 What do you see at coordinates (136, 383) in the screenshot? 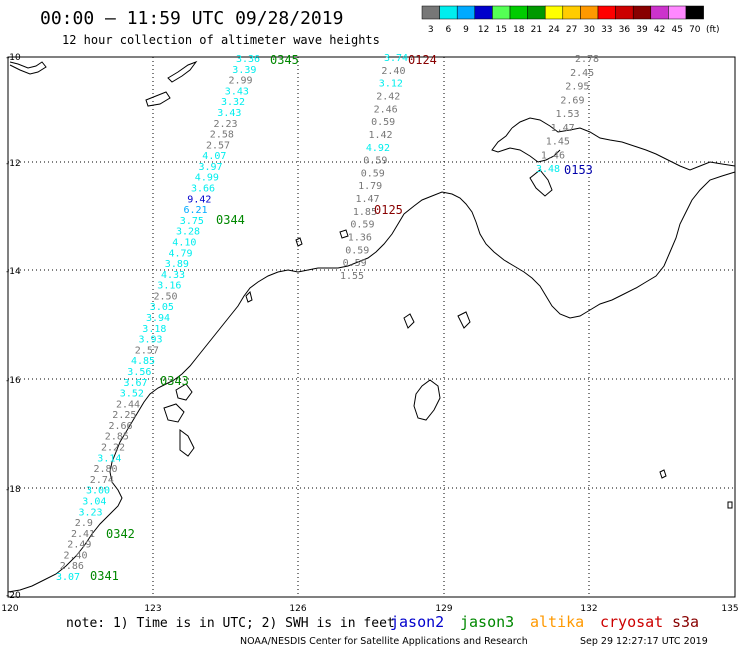
I see `wave-height-value: 3.67` at bounding box center [136, 383].